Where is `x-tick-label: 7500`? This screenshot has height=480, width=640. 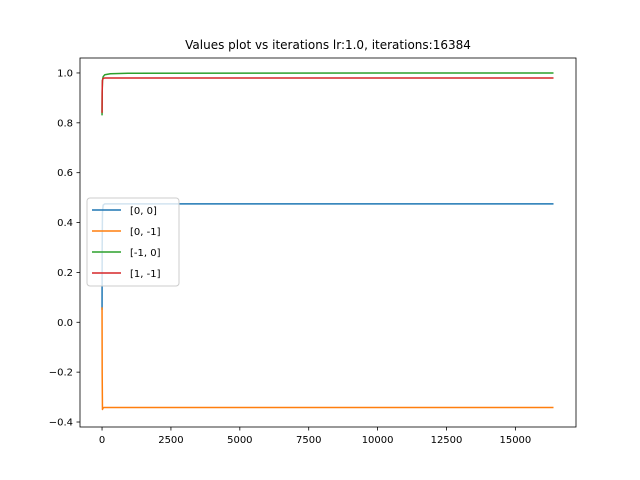 x-tick-label: 7500 is located at coordinates (308, 440).